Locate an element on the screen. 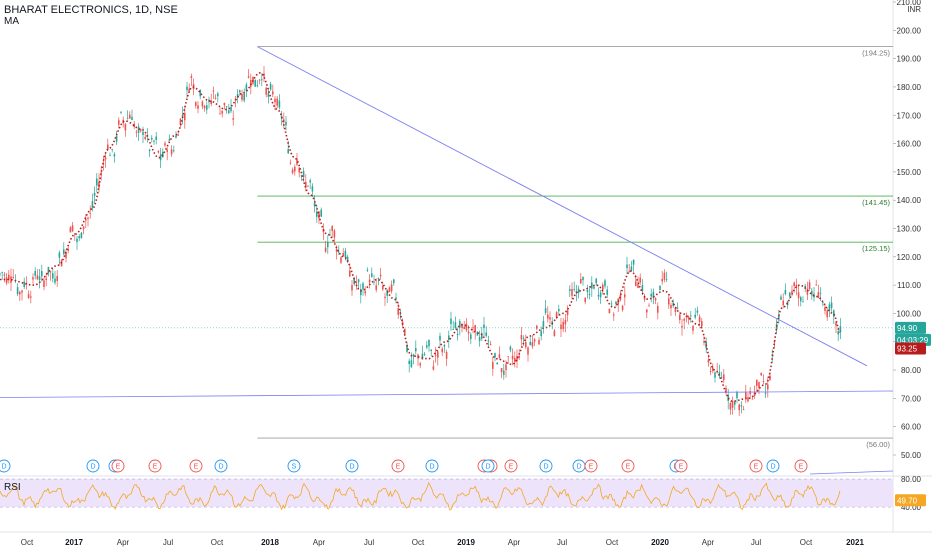 This screenshot has width=932, height=550. level-label: (56.00) is located at coordinates (878, 444).